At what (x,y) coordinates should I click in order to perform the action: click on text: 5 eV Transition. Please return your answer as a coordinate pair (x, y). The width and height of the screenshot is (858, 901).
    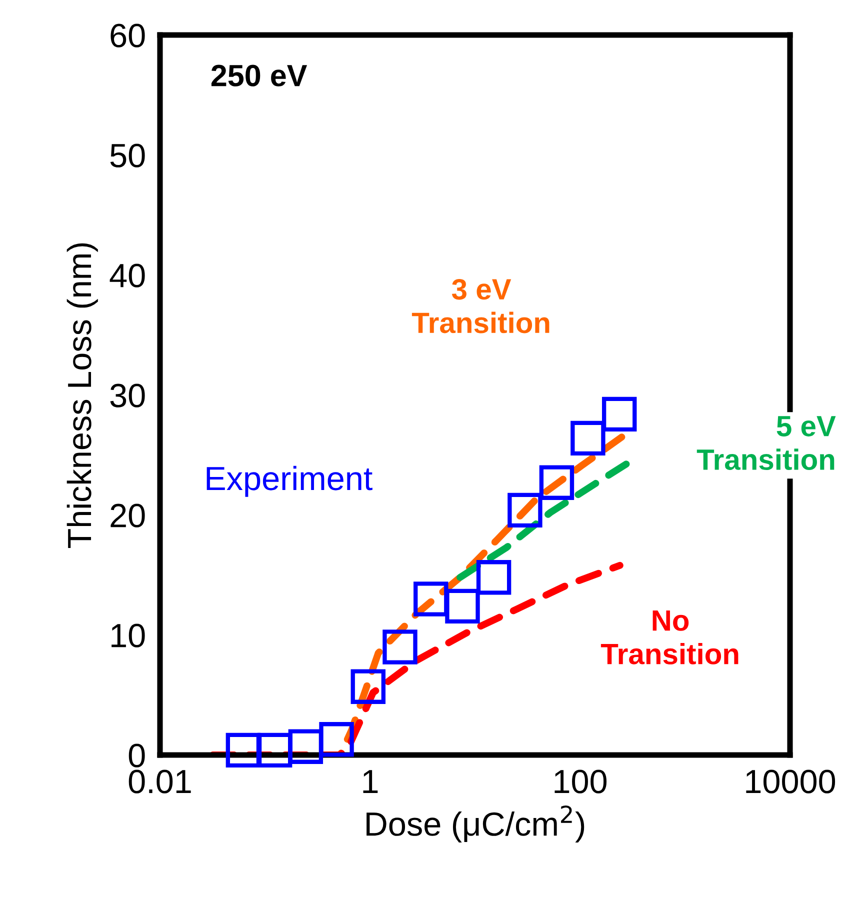
    Looking at the image, I should click on (766, 443).